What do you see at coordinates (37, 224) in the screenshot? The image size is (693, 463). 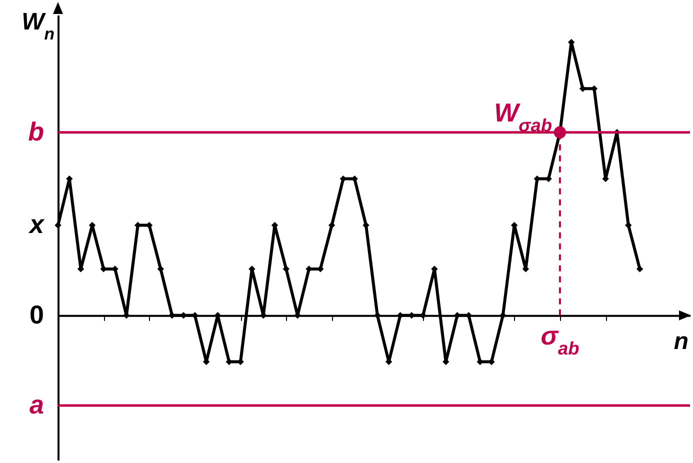 I see `text: x` at bounding box center [37, 224].